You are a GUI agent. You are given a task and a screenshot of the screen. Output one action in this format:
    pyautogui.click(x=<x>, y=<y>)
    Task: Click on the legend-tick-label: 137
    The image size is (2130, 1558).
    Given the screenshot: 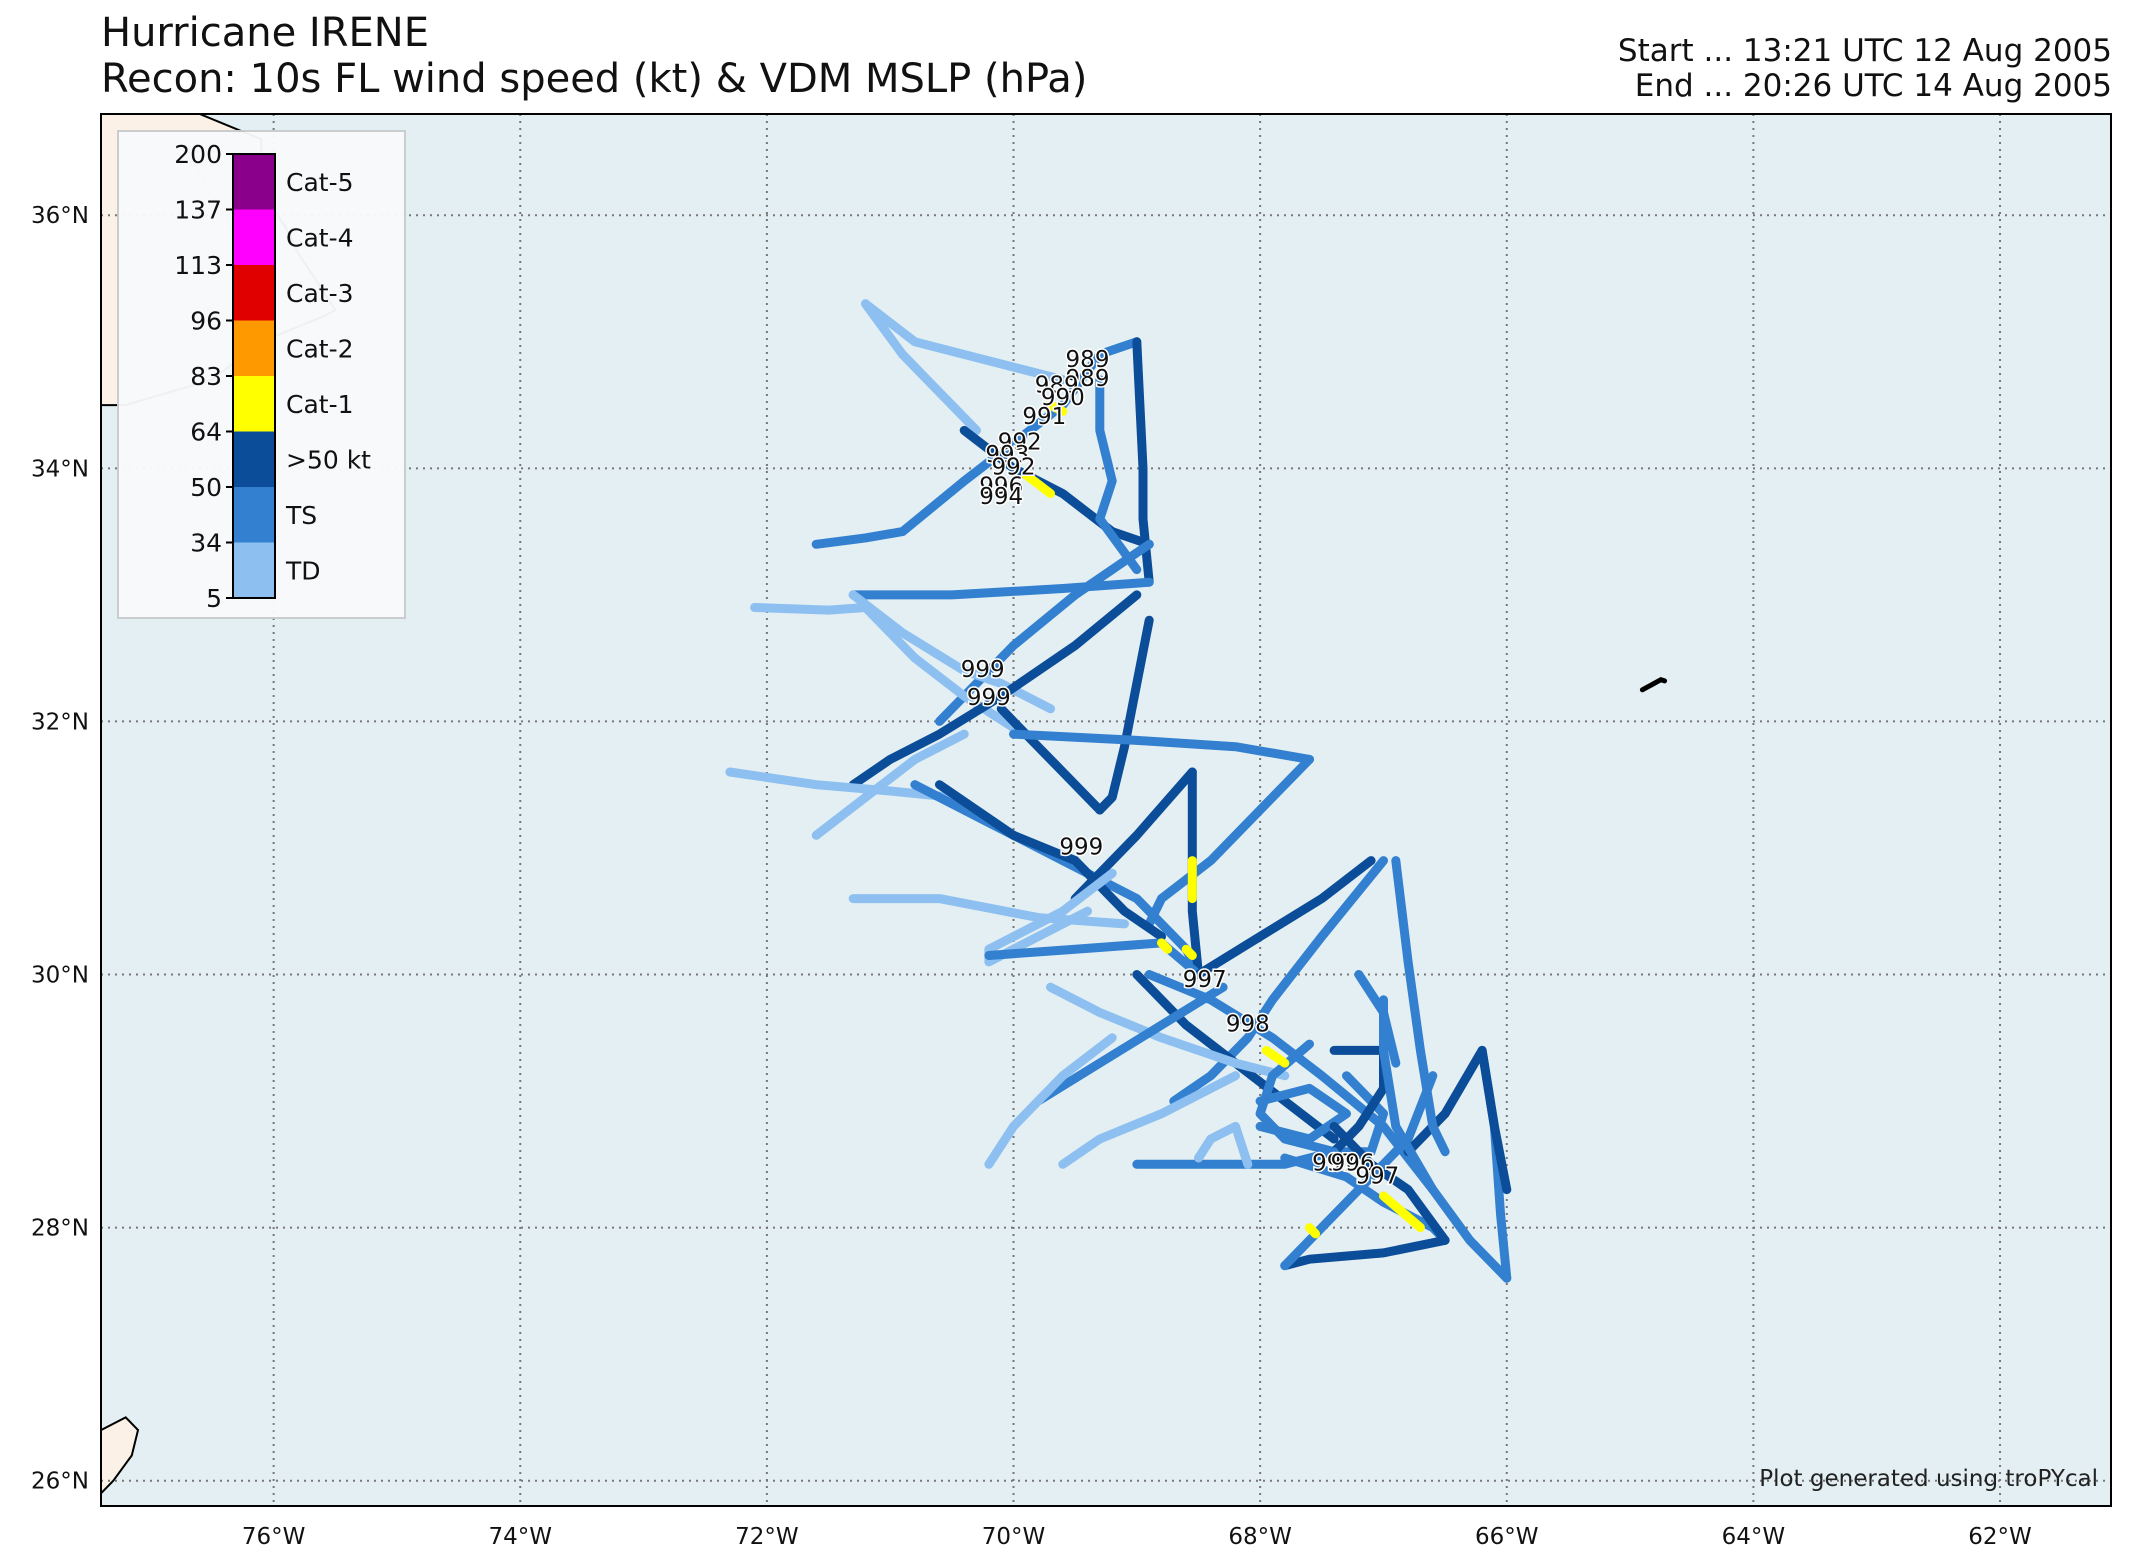 What is the action you would take?
    pyautogui.click(x=198, y=210)
    